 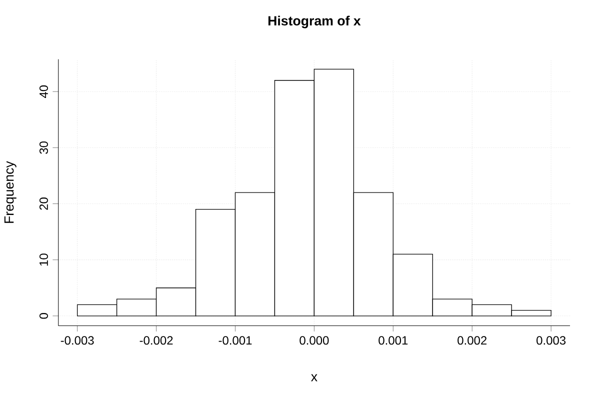 I want to click on y-tick-label: 40, so click(x=43, y=92).